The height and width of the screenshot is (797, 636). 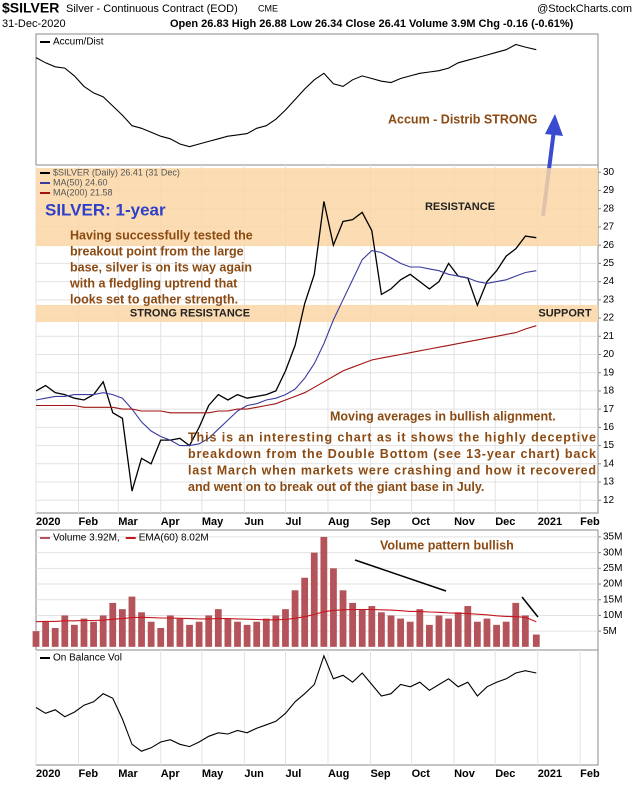 What do you see at coordinates (609, 354) in the screenshot?
I see `y-tick-label: 20` at bounding box center [609, 354].